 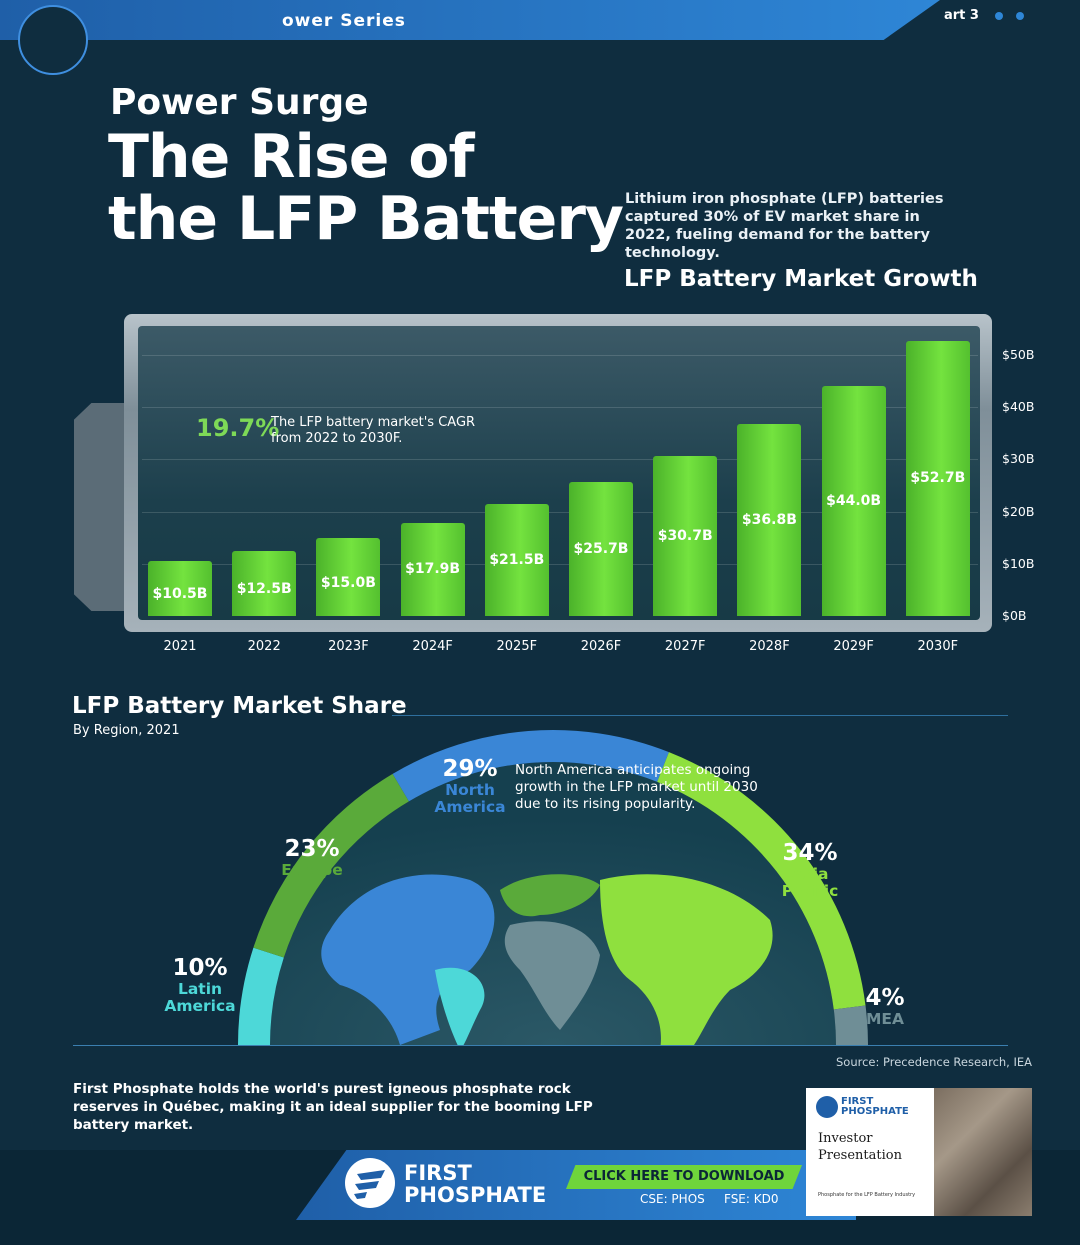 I want to click on mea-name: MEA, so click(x=884, y=1019).